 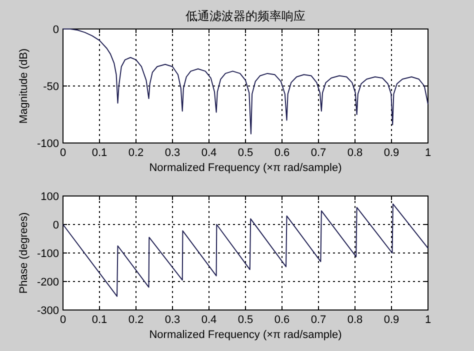 What do you see at coordinates (246, 16) in the screenshot?
I see `chart-title: 低通滤波器的频率响应` at bounding box center [246, 16].